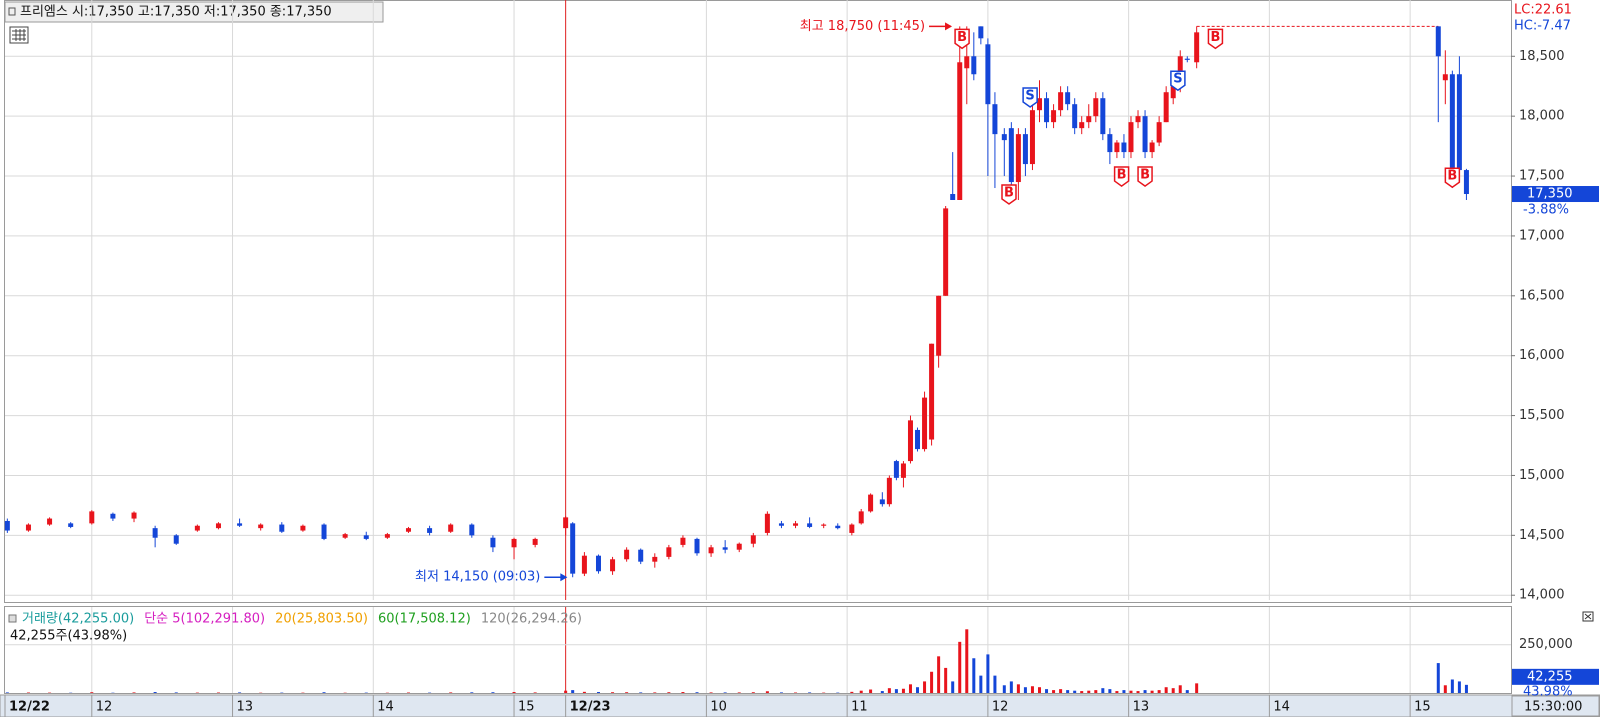 The width and height of the screenshot is (1600, 717). I want to click on table-icon, so click(19, 35).